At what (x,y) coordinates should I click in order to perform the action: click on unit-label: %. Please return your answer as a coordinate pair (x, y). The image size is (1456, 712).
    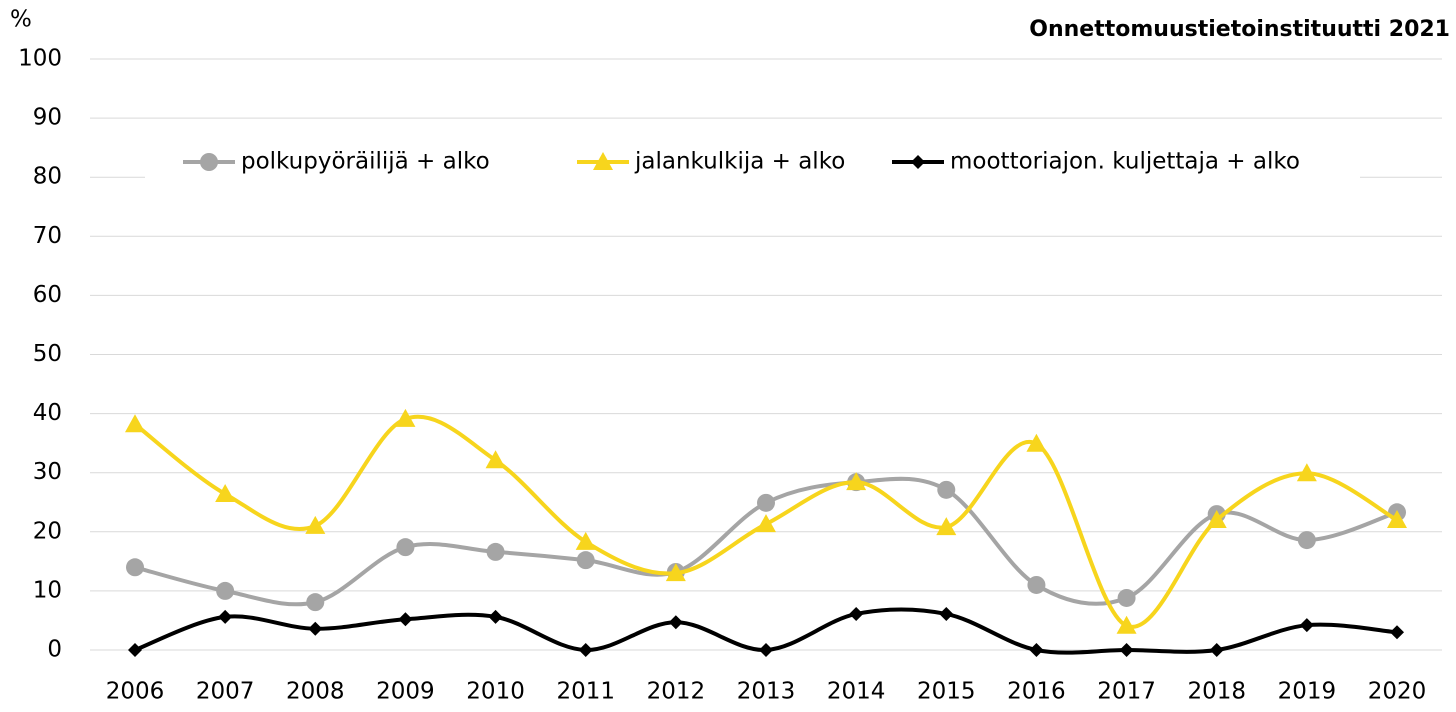
    Looking at the image, I should click on (21, 20).